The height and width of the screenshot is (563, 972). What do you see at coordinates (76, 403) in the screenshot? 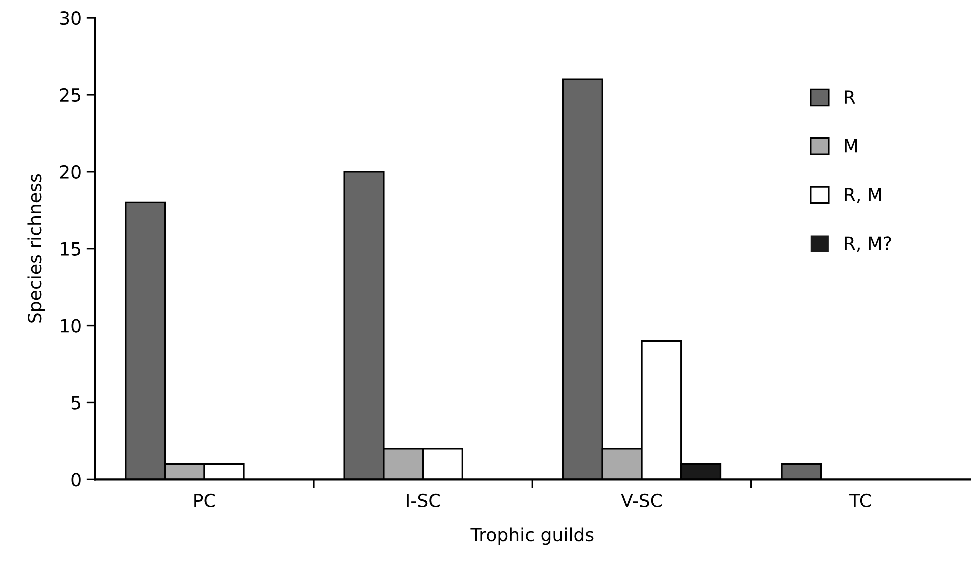
I see `y-tick-label: 5` at bounding box center [76, 403].